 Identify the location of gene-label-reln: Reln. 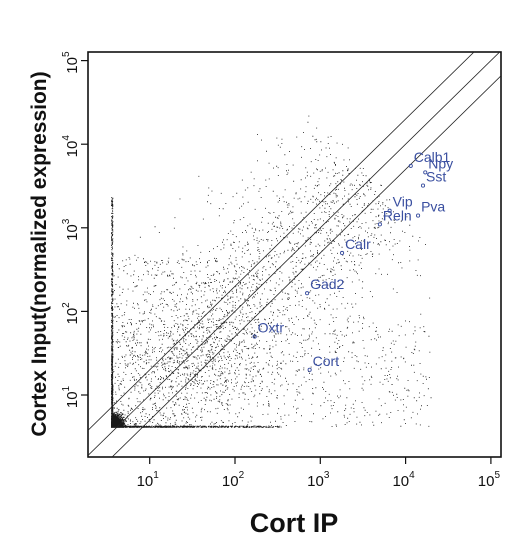
(397, 215).